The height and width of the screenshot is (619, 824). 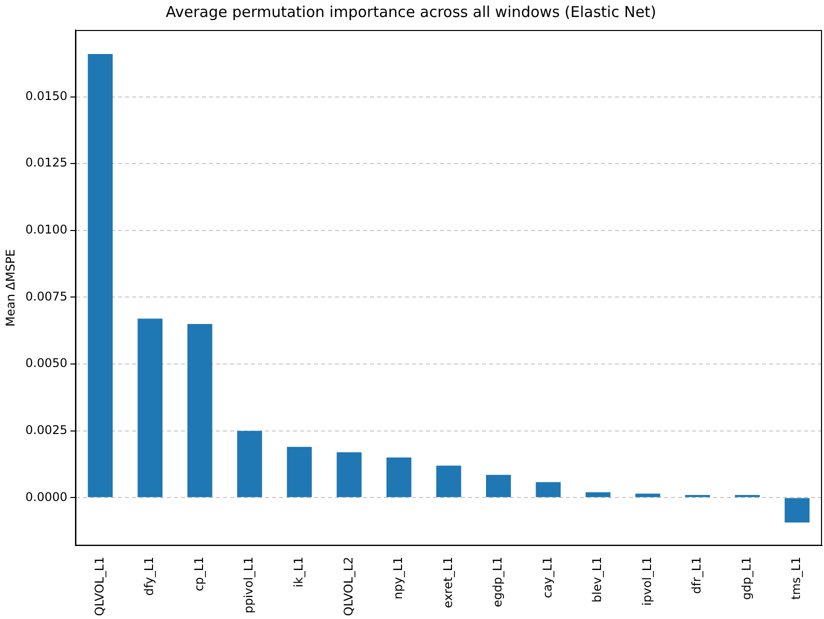 What do you see at coordinates (447, 582) in the screenshot?
I see `x-tick-label: exret_L1` at bounding box center [447, 582].